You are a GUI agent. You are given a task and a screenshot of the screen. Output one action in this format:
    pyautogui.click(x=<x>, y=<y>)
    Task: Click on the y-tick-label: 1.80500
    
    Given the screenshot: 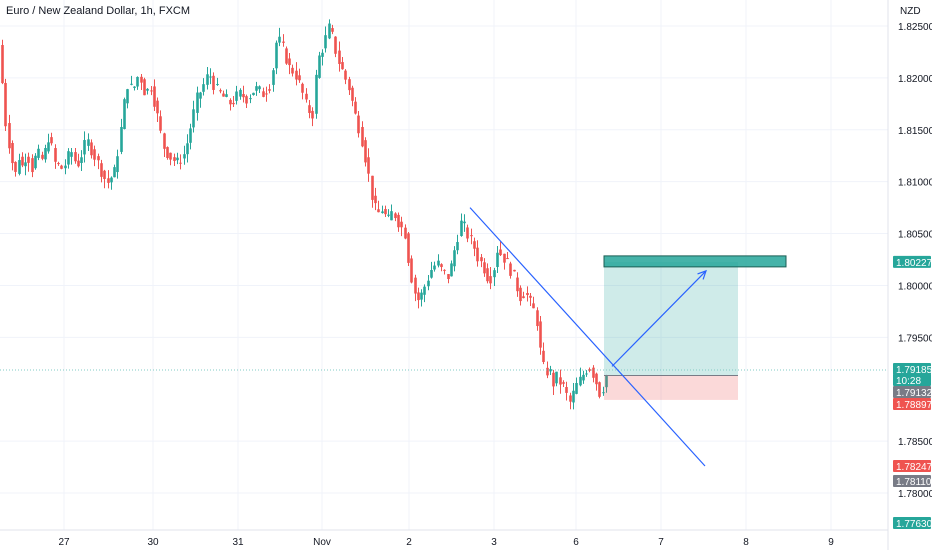 What is the action you would take?
    pyautogui.click(x=915, y=235)
    